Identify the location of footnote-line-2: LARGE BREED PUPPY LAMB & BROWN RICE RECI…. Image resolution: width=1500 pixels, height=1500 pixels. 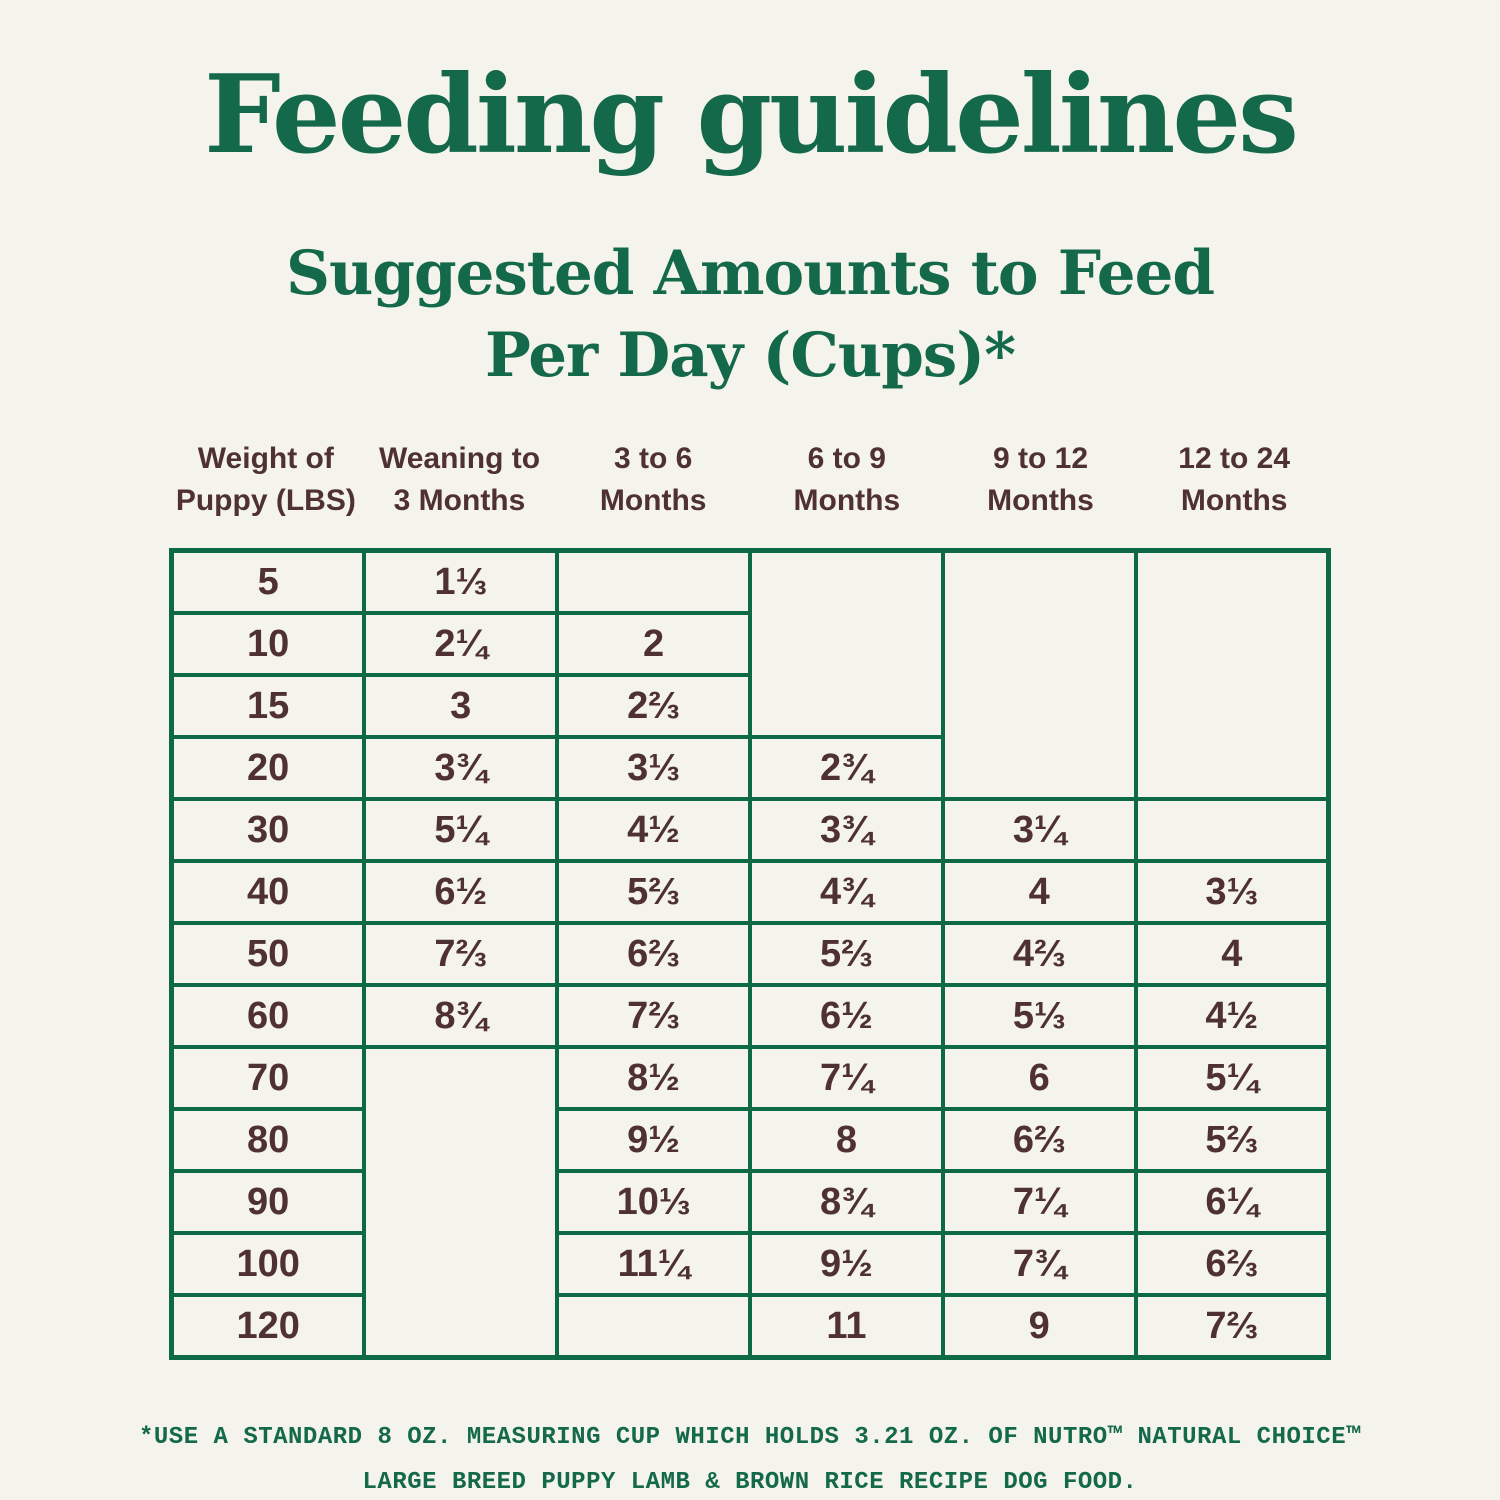
(750, 1482).